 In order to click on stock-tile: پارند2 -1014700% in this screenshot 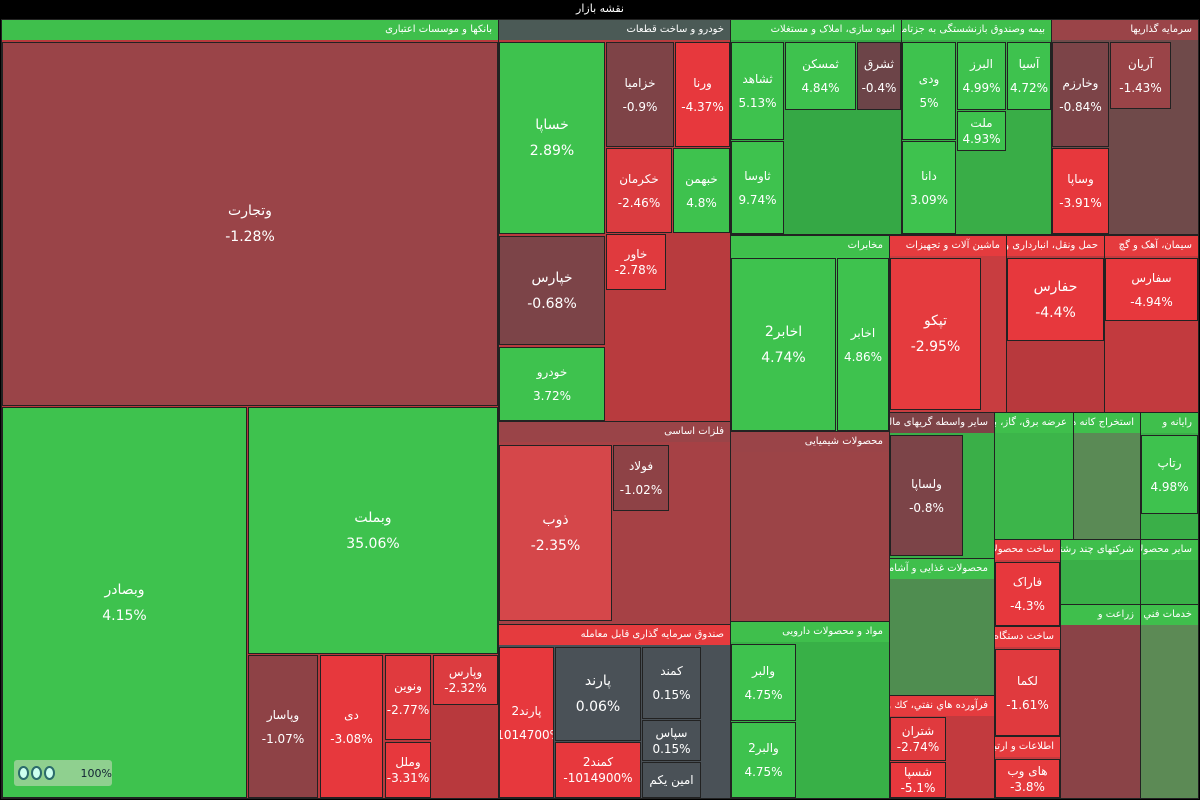, I will do `click(526, 722)`.